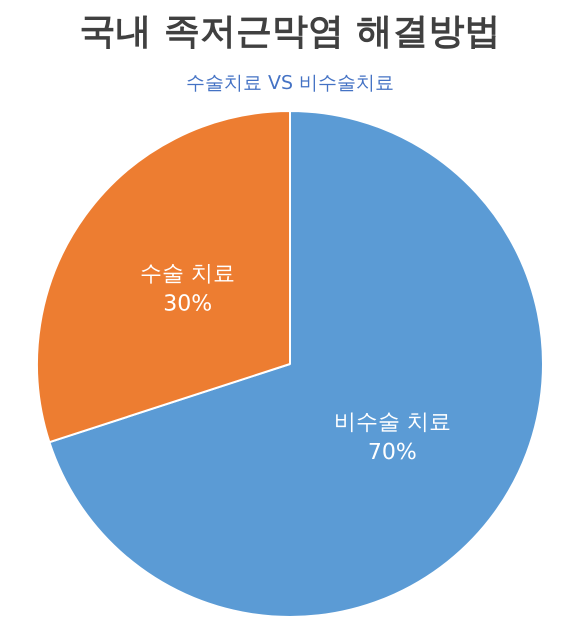 The image size is (580, 643). Describe the element at coordinates (392, 423) in the screenshot. I see `slice-label: 비수술 치료` at that location.